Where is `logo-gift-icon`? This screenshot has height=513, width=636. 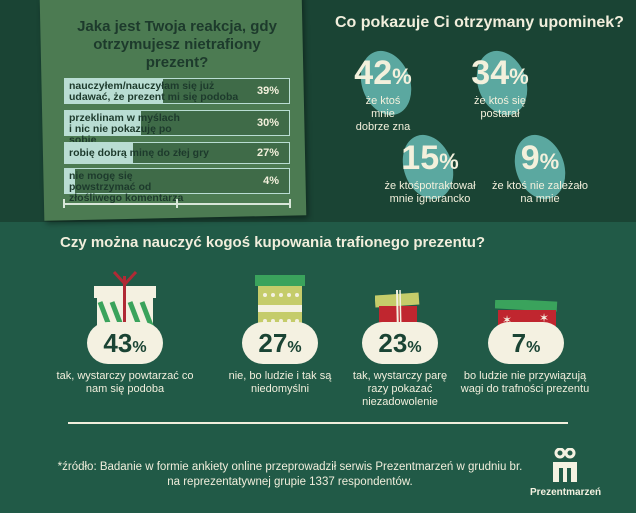
logo-gift-icon is located at coordinates (565, 464).